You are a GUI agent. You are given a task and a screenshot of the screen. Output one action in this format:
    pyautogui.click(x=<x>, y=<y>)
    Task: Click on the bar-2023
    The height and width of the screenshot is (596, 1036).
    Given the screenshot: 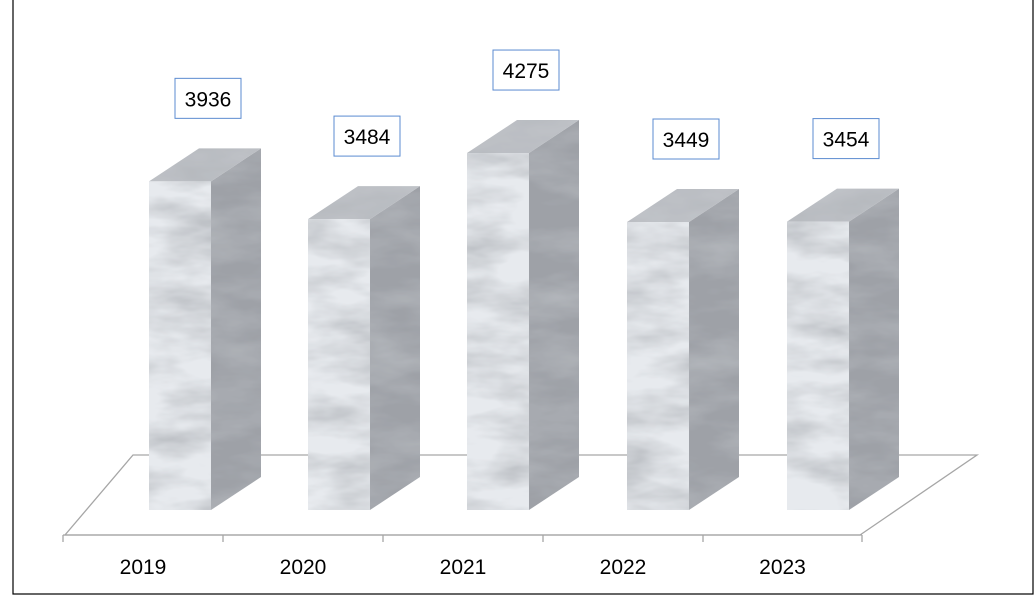 What is the action you would take?
    pyautogui.click(x=843, y=349)
    